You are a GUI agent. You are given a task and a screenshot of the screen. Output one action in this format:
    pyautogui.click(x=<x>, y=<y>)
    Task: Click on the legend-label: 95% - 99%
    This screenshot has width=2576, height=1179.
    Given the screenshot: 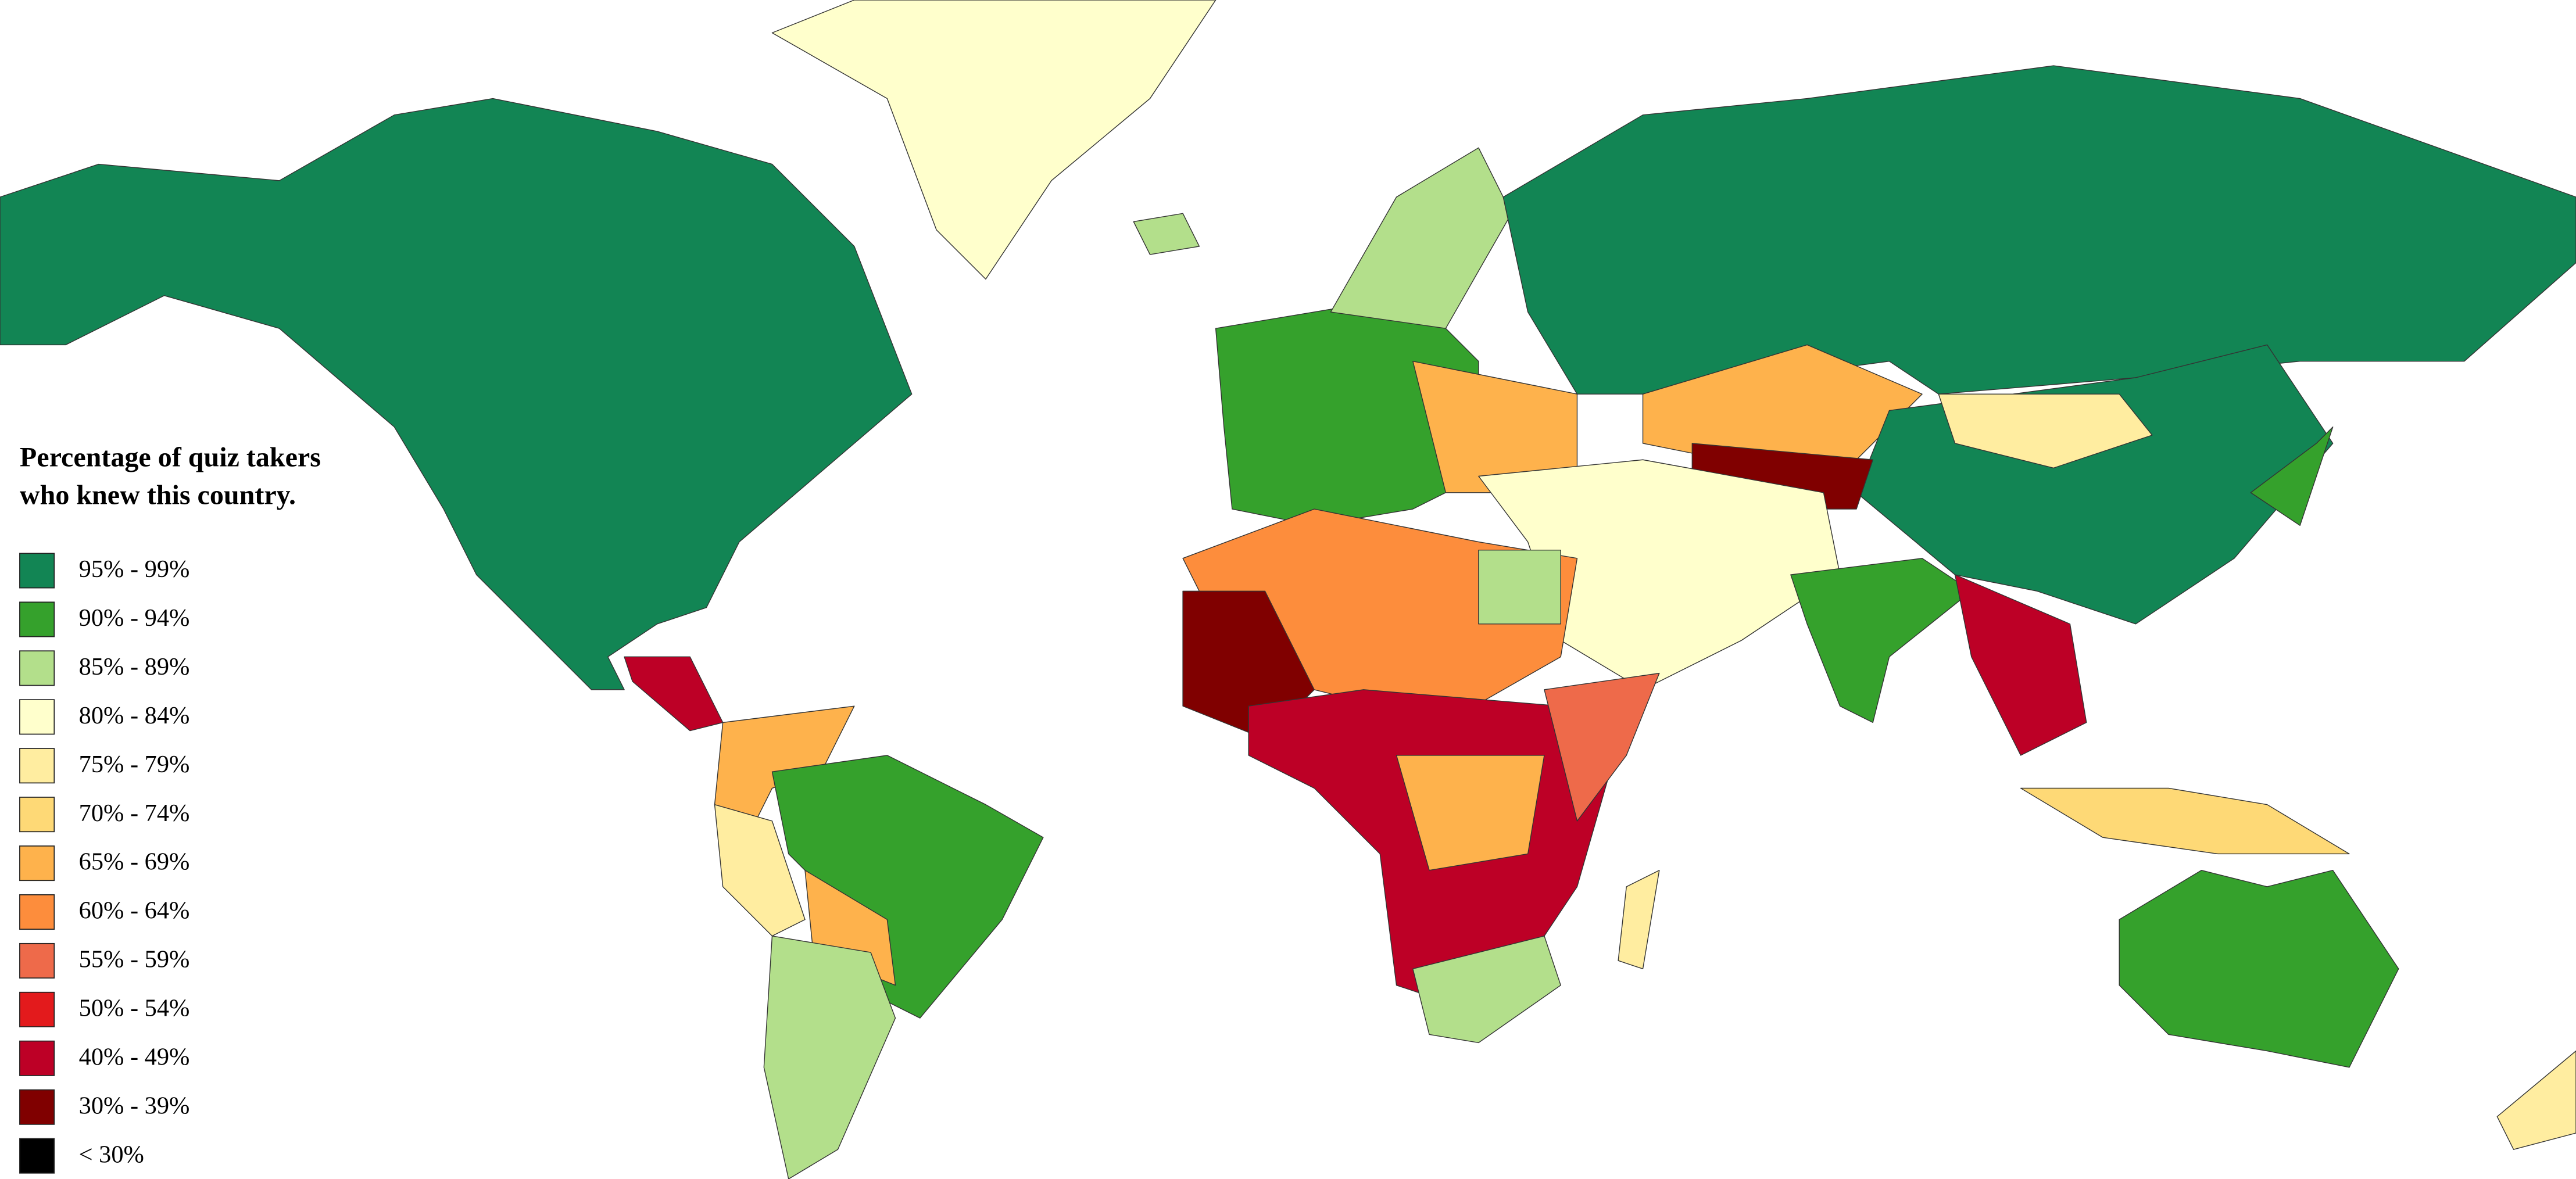 What is the action you would take?
    pyautogui.click(x=135, y=569)
    